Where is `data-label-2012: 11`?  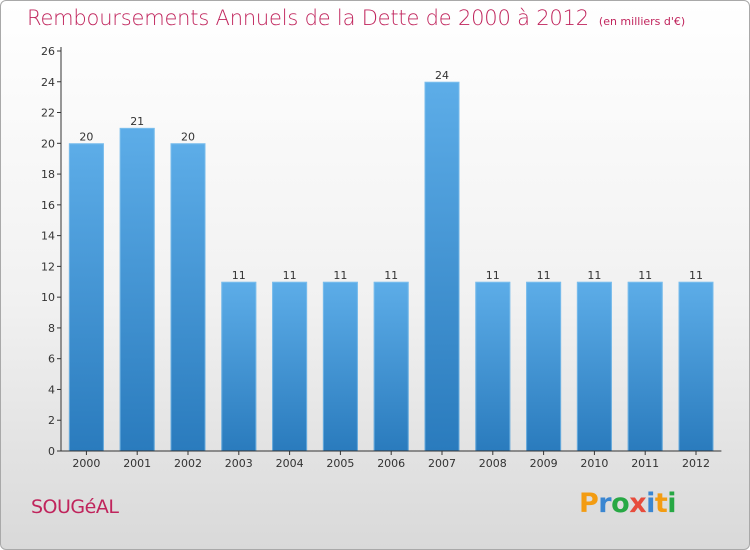
data-label-2012: 11 is located at coordinates (696, 275).